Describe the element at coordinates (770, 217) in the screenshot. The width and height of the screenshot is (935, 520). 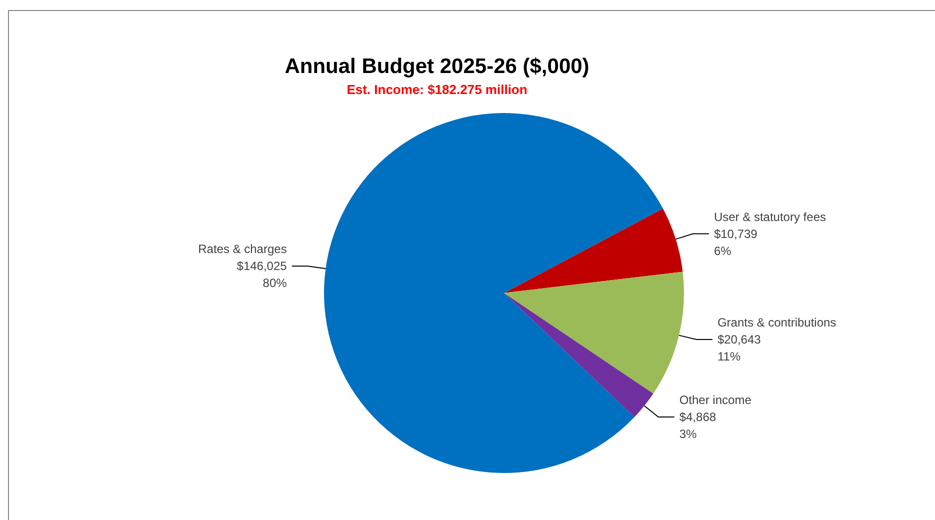
I see `slice-label: User & statutory fees` at that location.